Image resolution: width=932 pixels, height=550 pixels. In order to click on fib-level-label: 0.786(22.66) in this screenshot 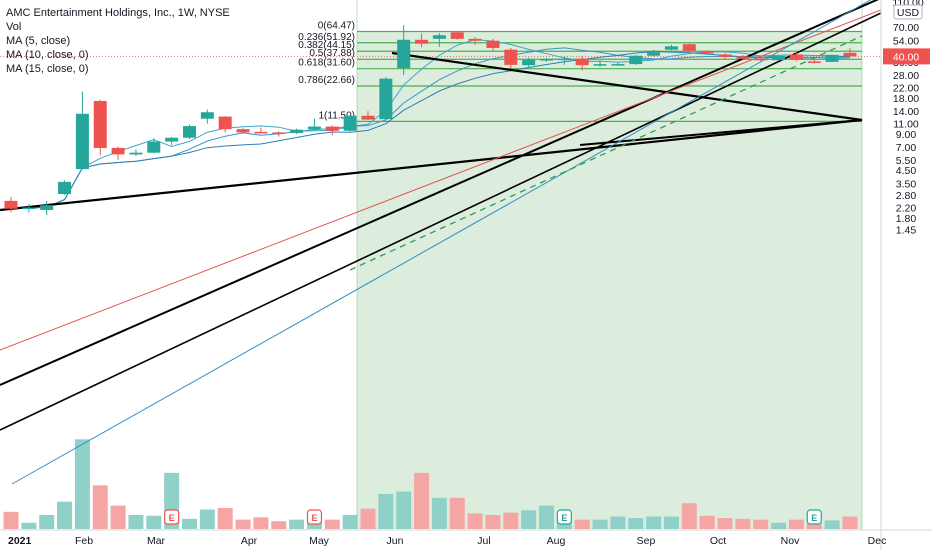, I will do `click(326, 80)`.